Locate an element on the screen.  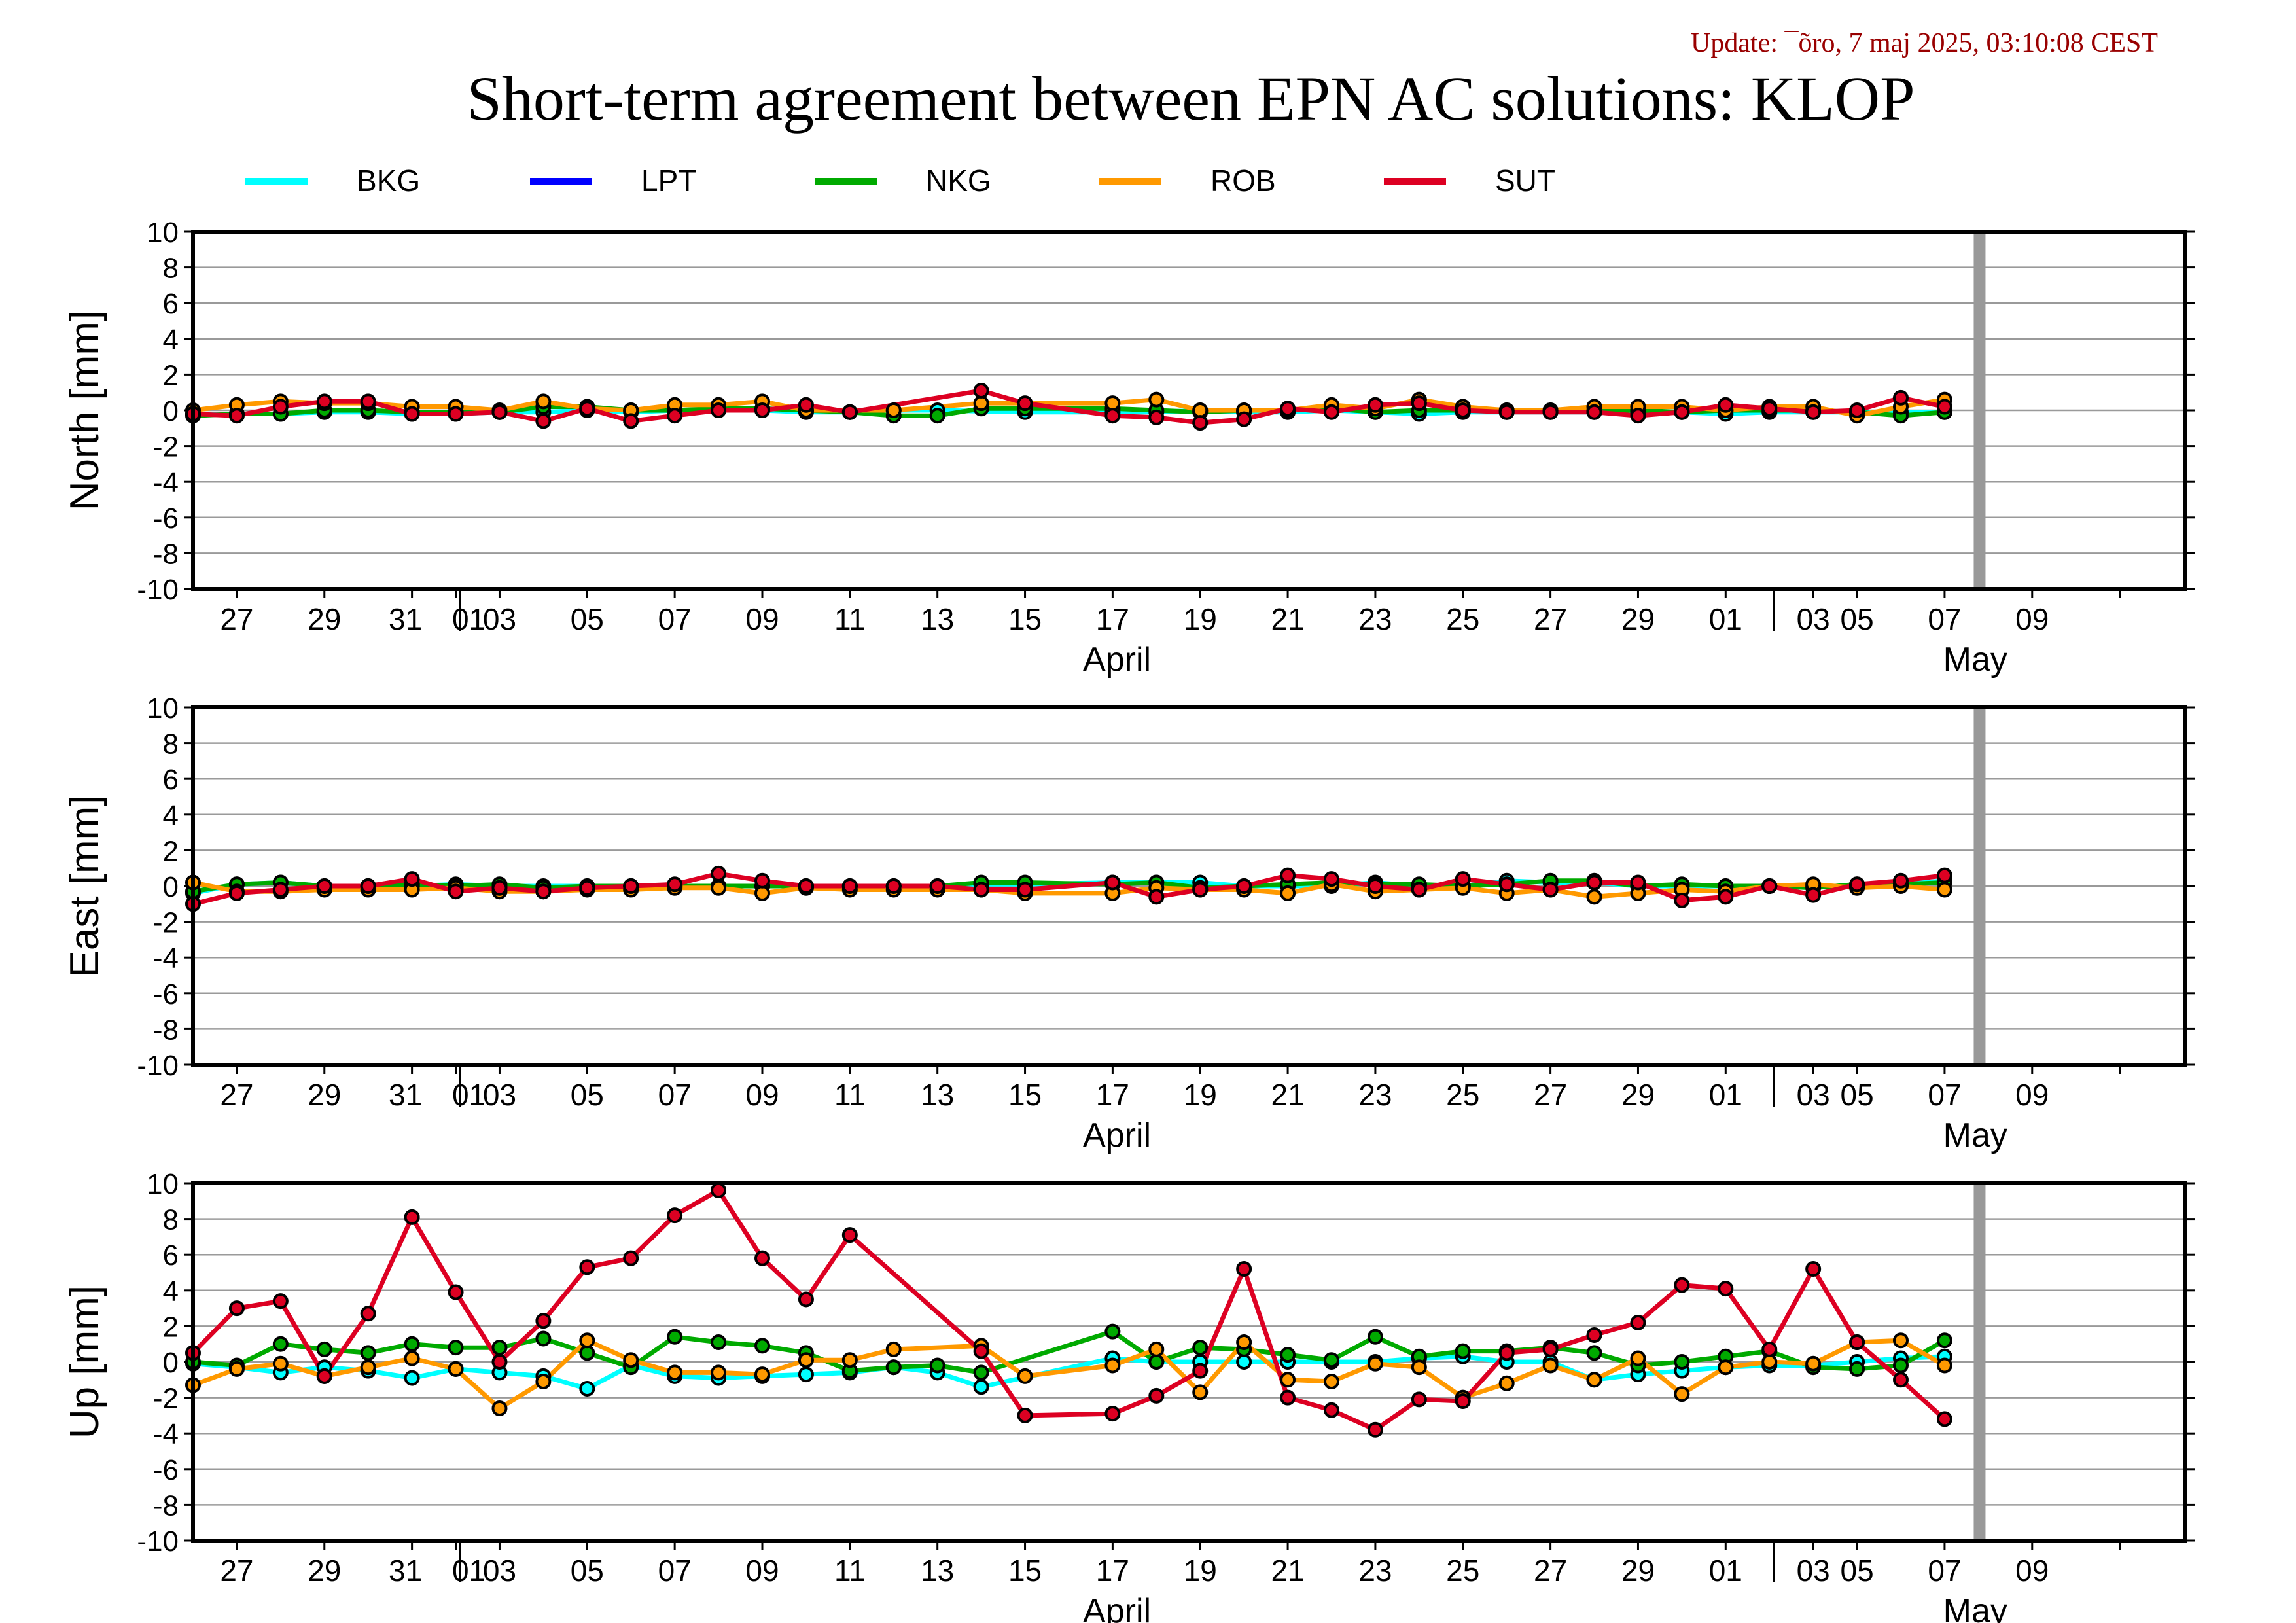
x-tick-label: 15 is located at coordinates (1025, 619).